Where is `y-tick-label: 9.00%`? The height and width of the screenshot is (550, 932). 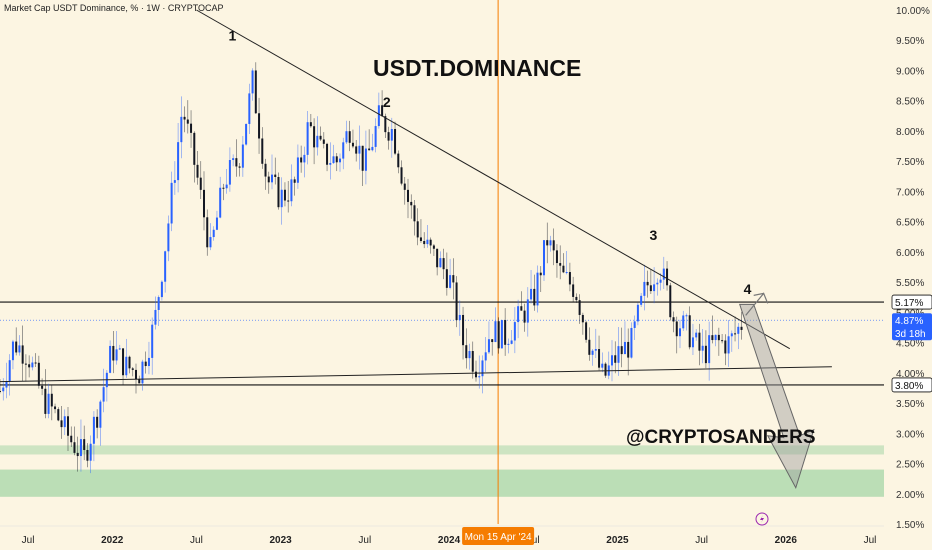 y-tick-label: 9.00% is located at coordinates (910, 71).